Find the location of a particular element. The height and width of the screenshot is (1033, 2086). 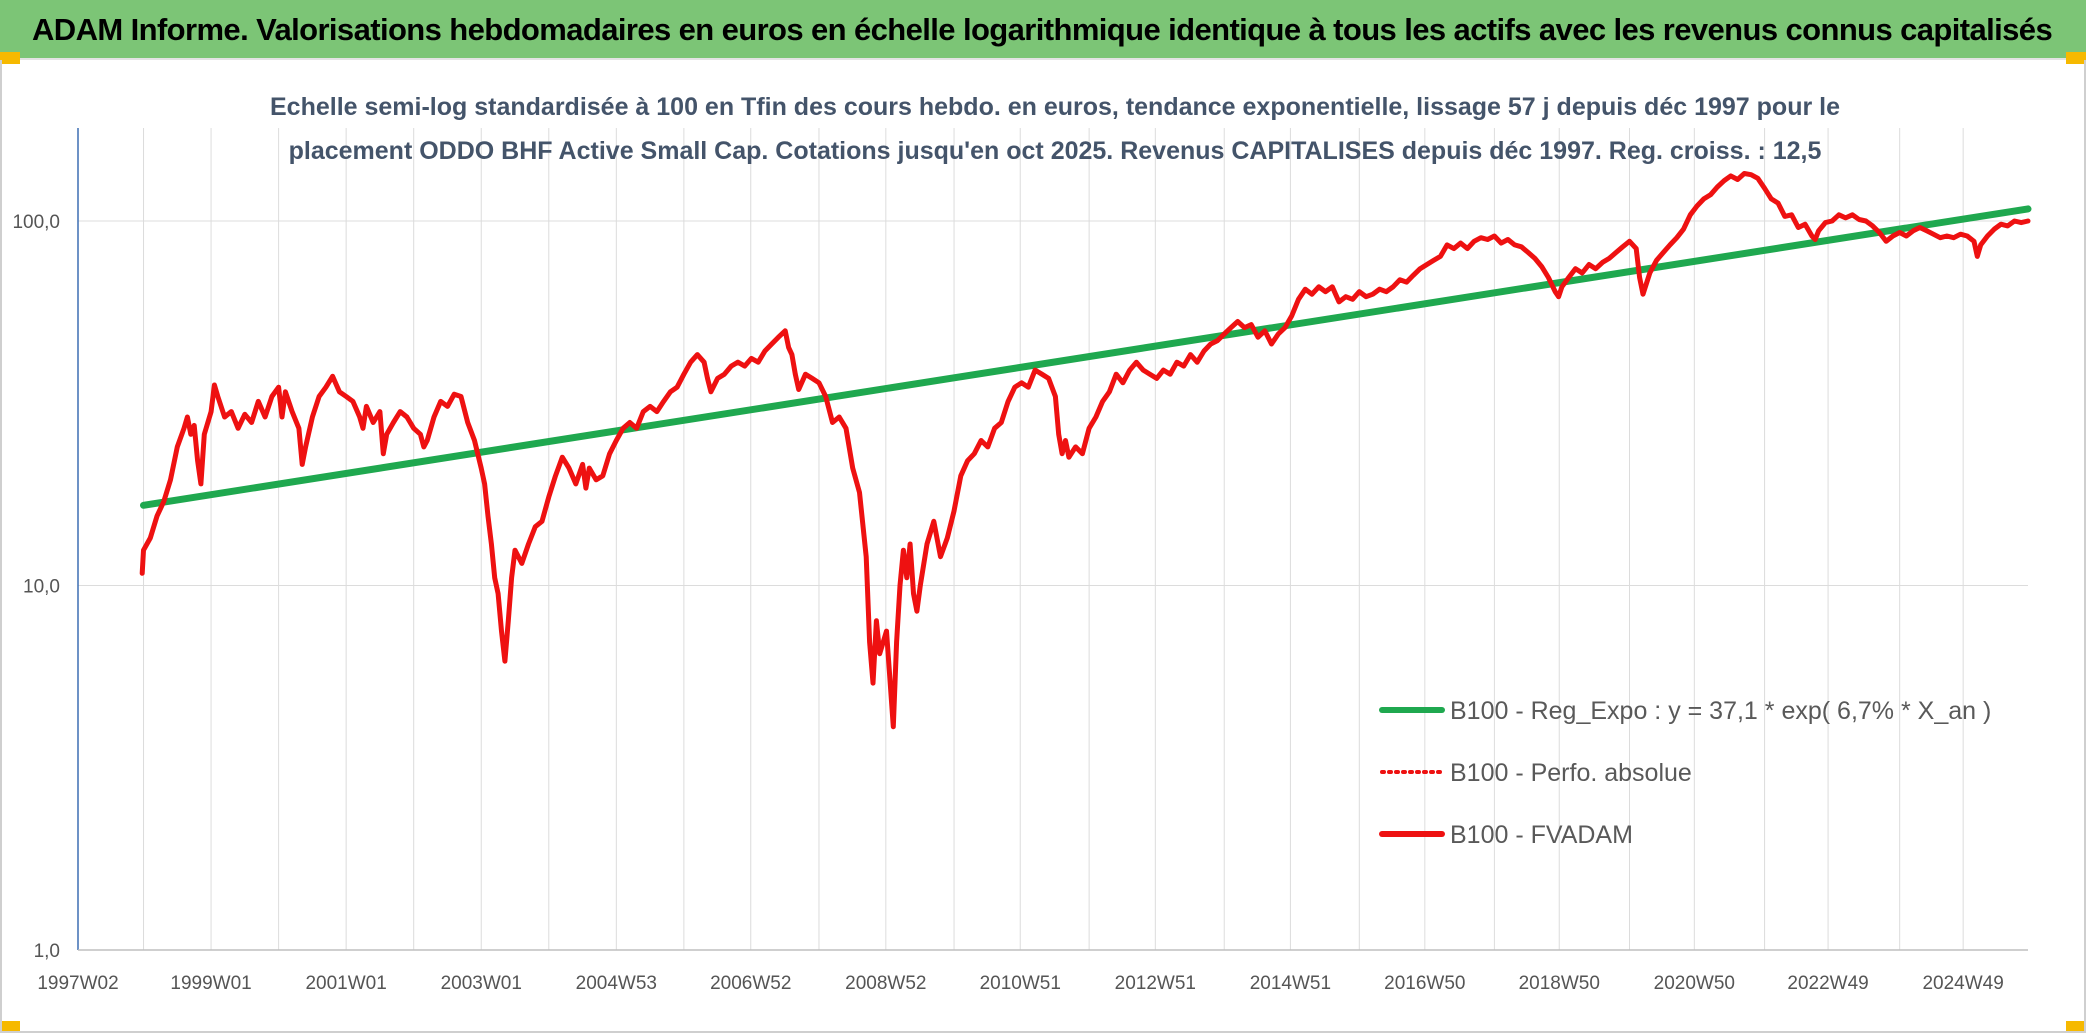

x-tick-label: 1999W01 is located at coordinates (210, 983).